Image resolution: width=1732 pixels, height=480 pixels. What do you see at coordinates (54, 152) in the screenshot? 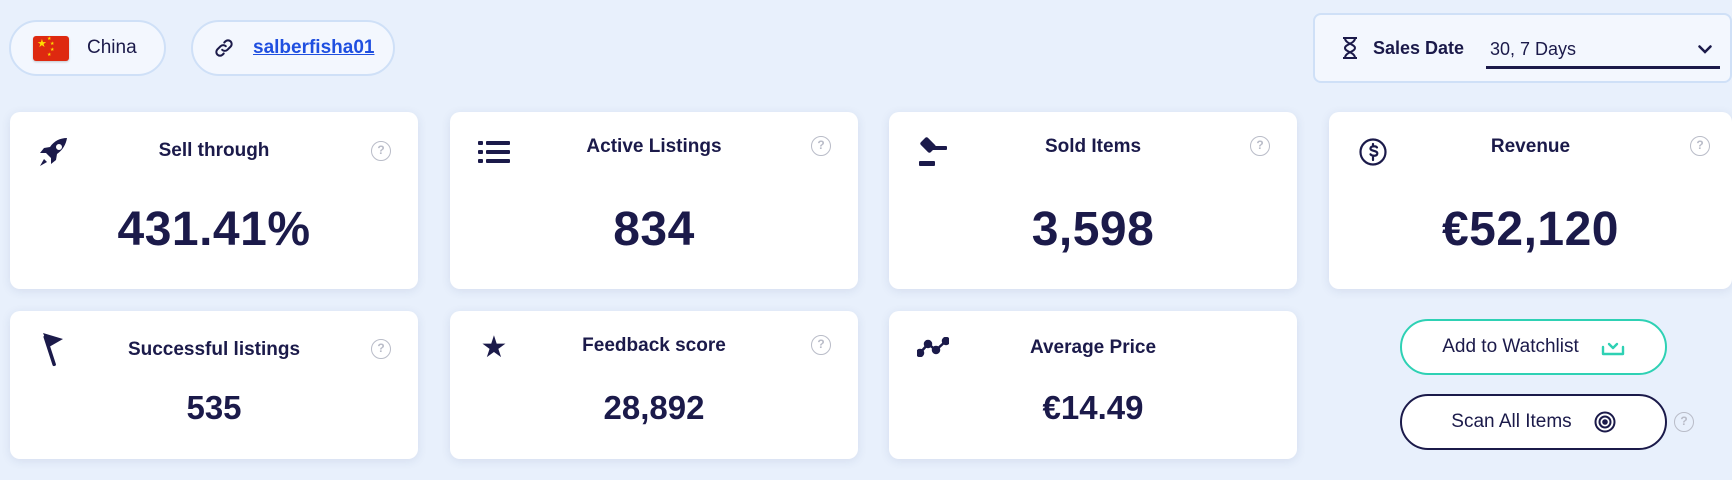
I see `rocket-icon` at bounding box center [54, 152].